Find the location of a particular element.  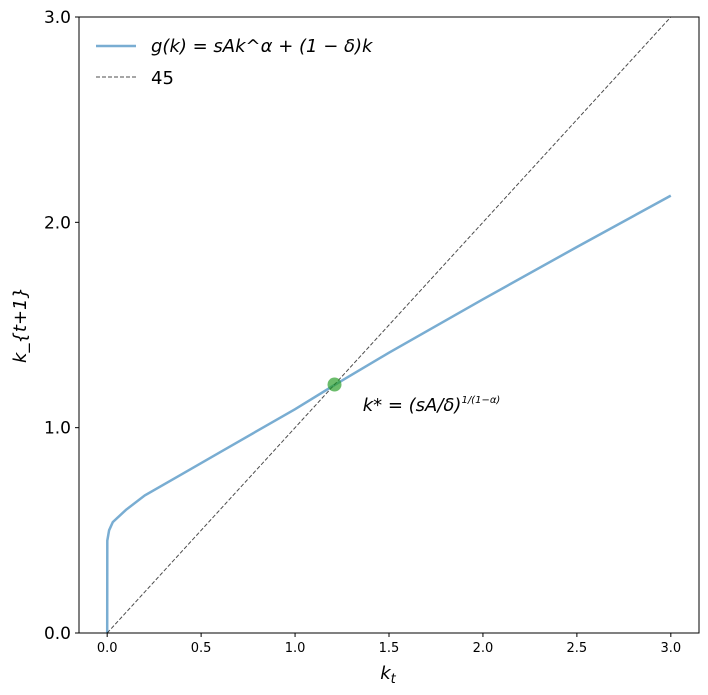

y-tick-label: 2.0 is located at coordinates (57, 223).